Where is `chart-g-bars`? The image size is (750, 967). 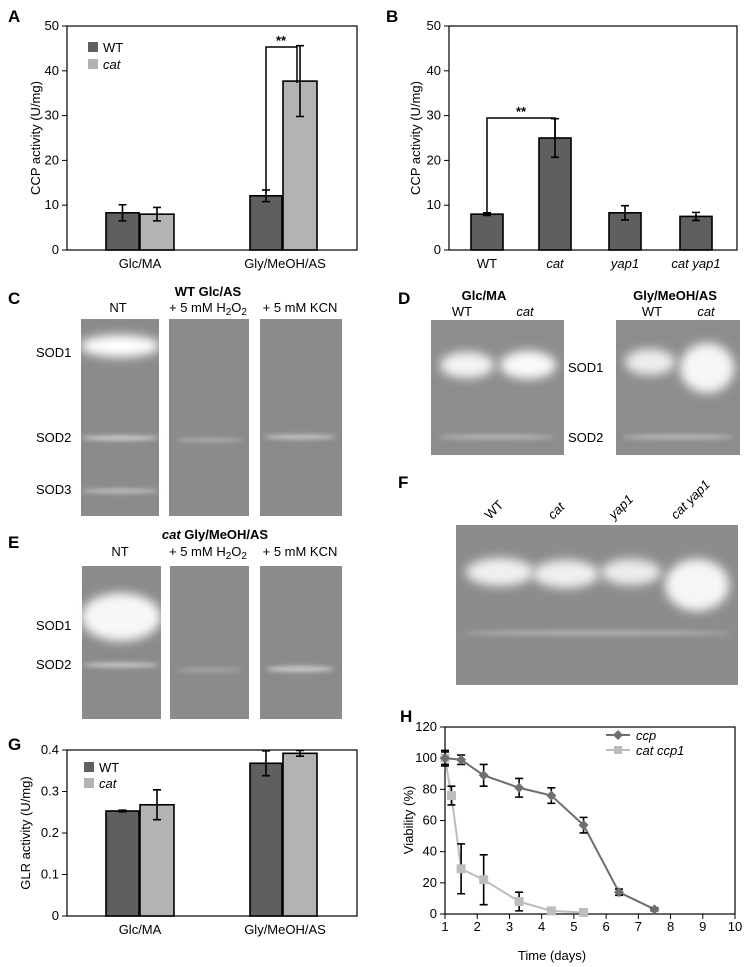 chart-g-bars is located at coordinates (211, 833).